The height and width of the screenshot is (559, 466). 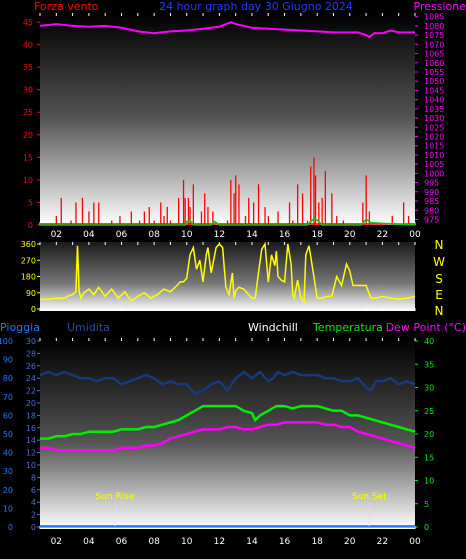 What do you see at coordinates (31, 293) in the screenshot?
I see `direction-y-tick-label: 90` at bounding box center [31, 293].